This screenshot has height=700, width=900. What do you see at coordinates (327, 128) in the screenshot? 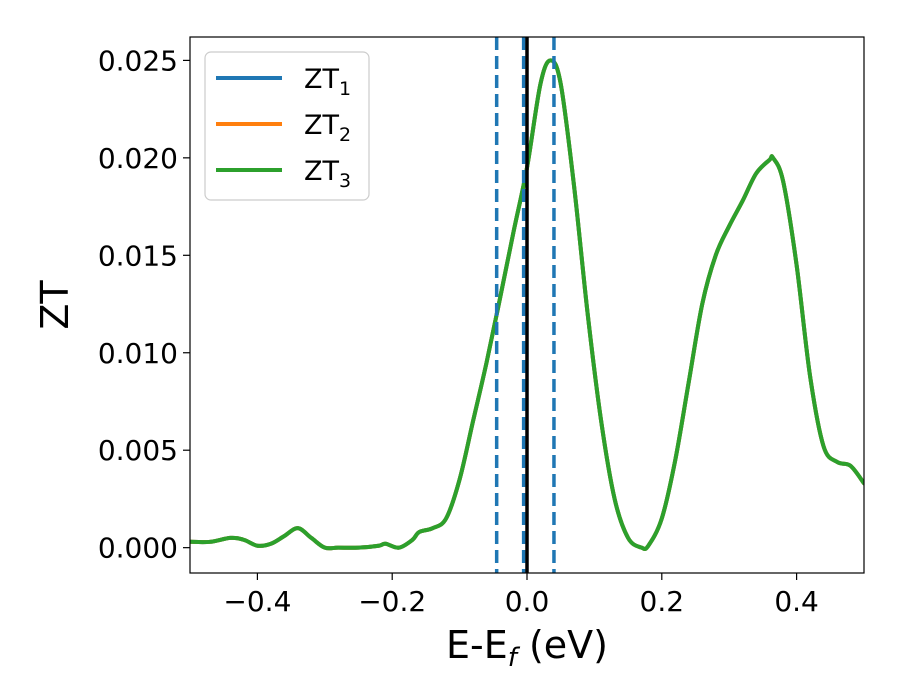
I see `legend-label-2: ZT2` at bounding box center [327, 128].